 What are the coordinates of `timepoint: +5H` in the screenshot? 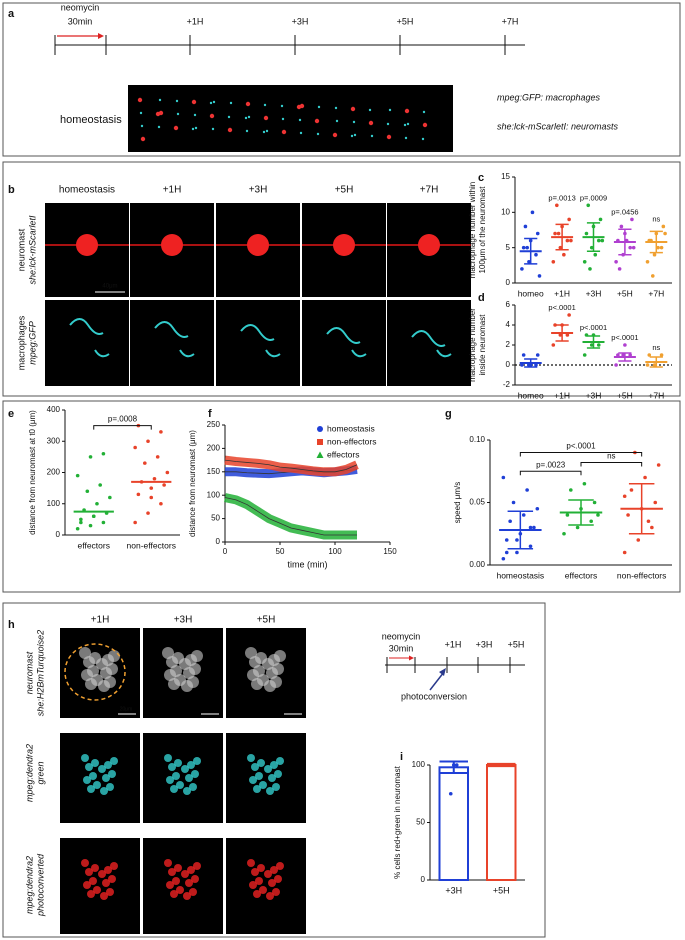 It's located at (516, 644).